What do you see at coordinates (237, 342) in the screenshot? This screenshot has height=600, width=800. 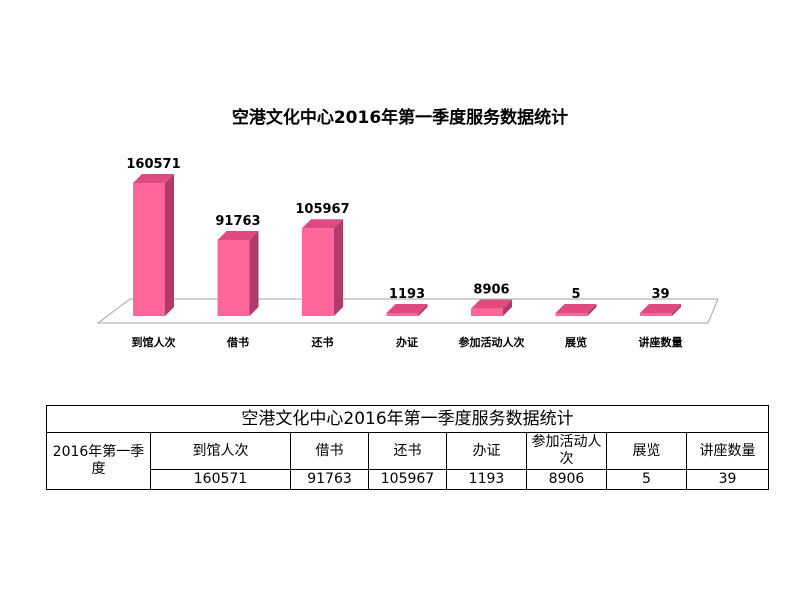 I see `category-tick-label: 借书` at bounding box center [237, 342].